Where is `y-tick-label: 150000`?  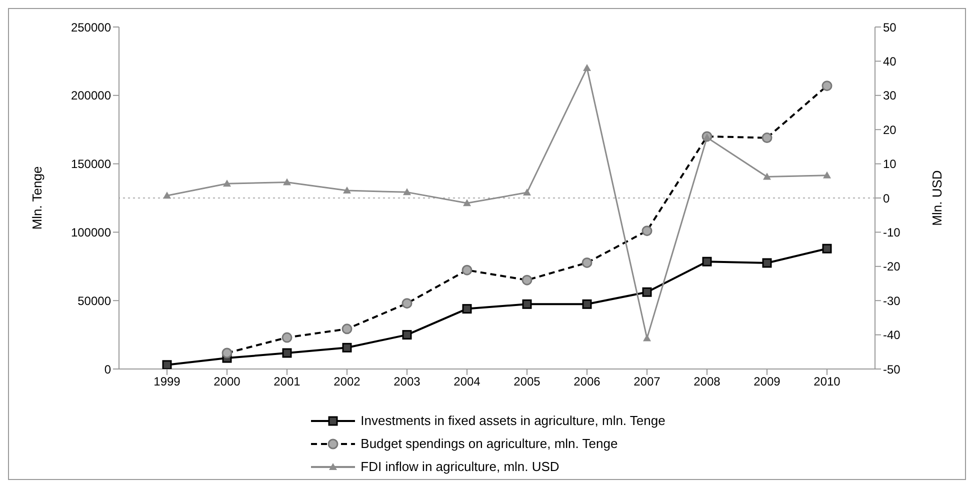 y-tick-label: 150000 is located at coordinates (91, 164).